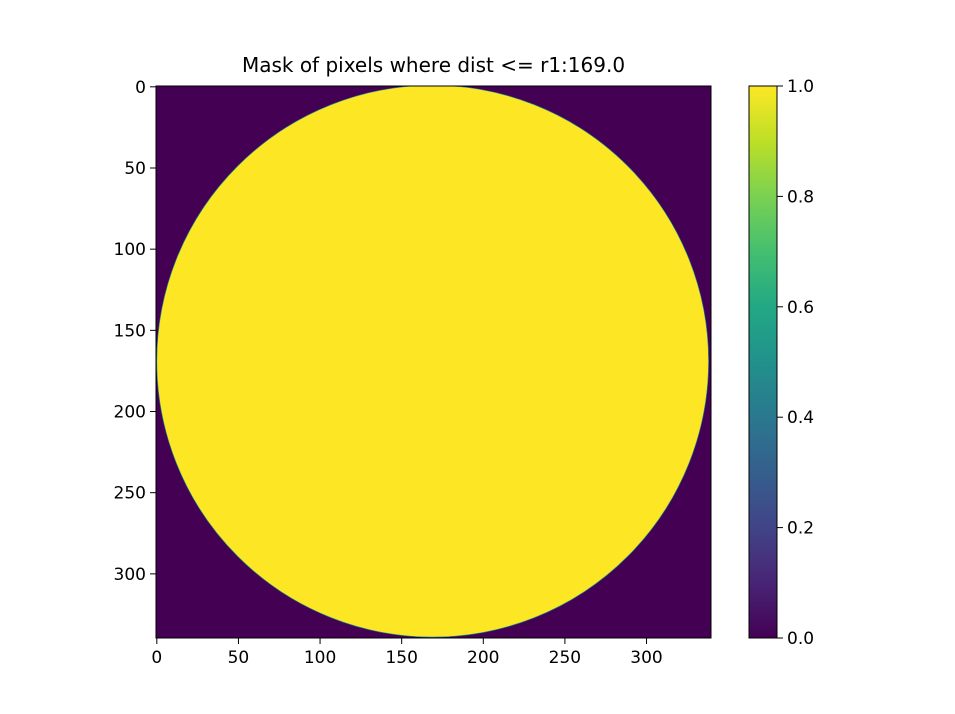  I want to click on y-tick-label: 50, so click(135, 169).